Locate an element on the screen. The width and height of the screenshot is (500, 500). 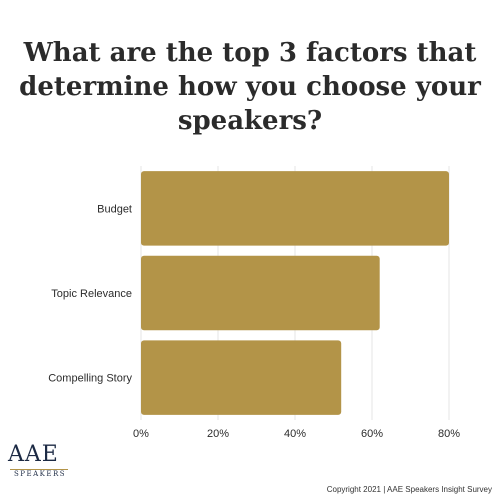
category-label: Compelling Story is located at coordinates (90, 379).